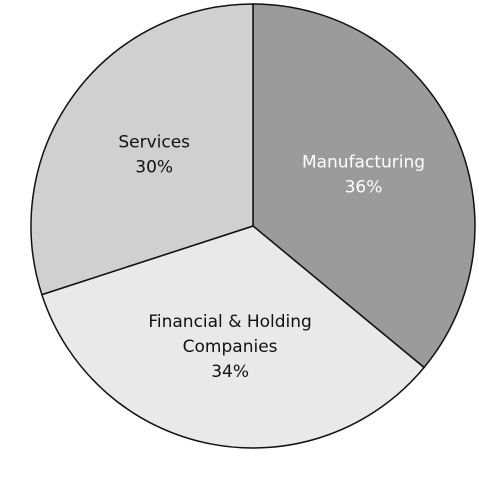 This screenshot has width=479, height=480. I want to click on slice-label-services: Services 30%, so click(154, 155).